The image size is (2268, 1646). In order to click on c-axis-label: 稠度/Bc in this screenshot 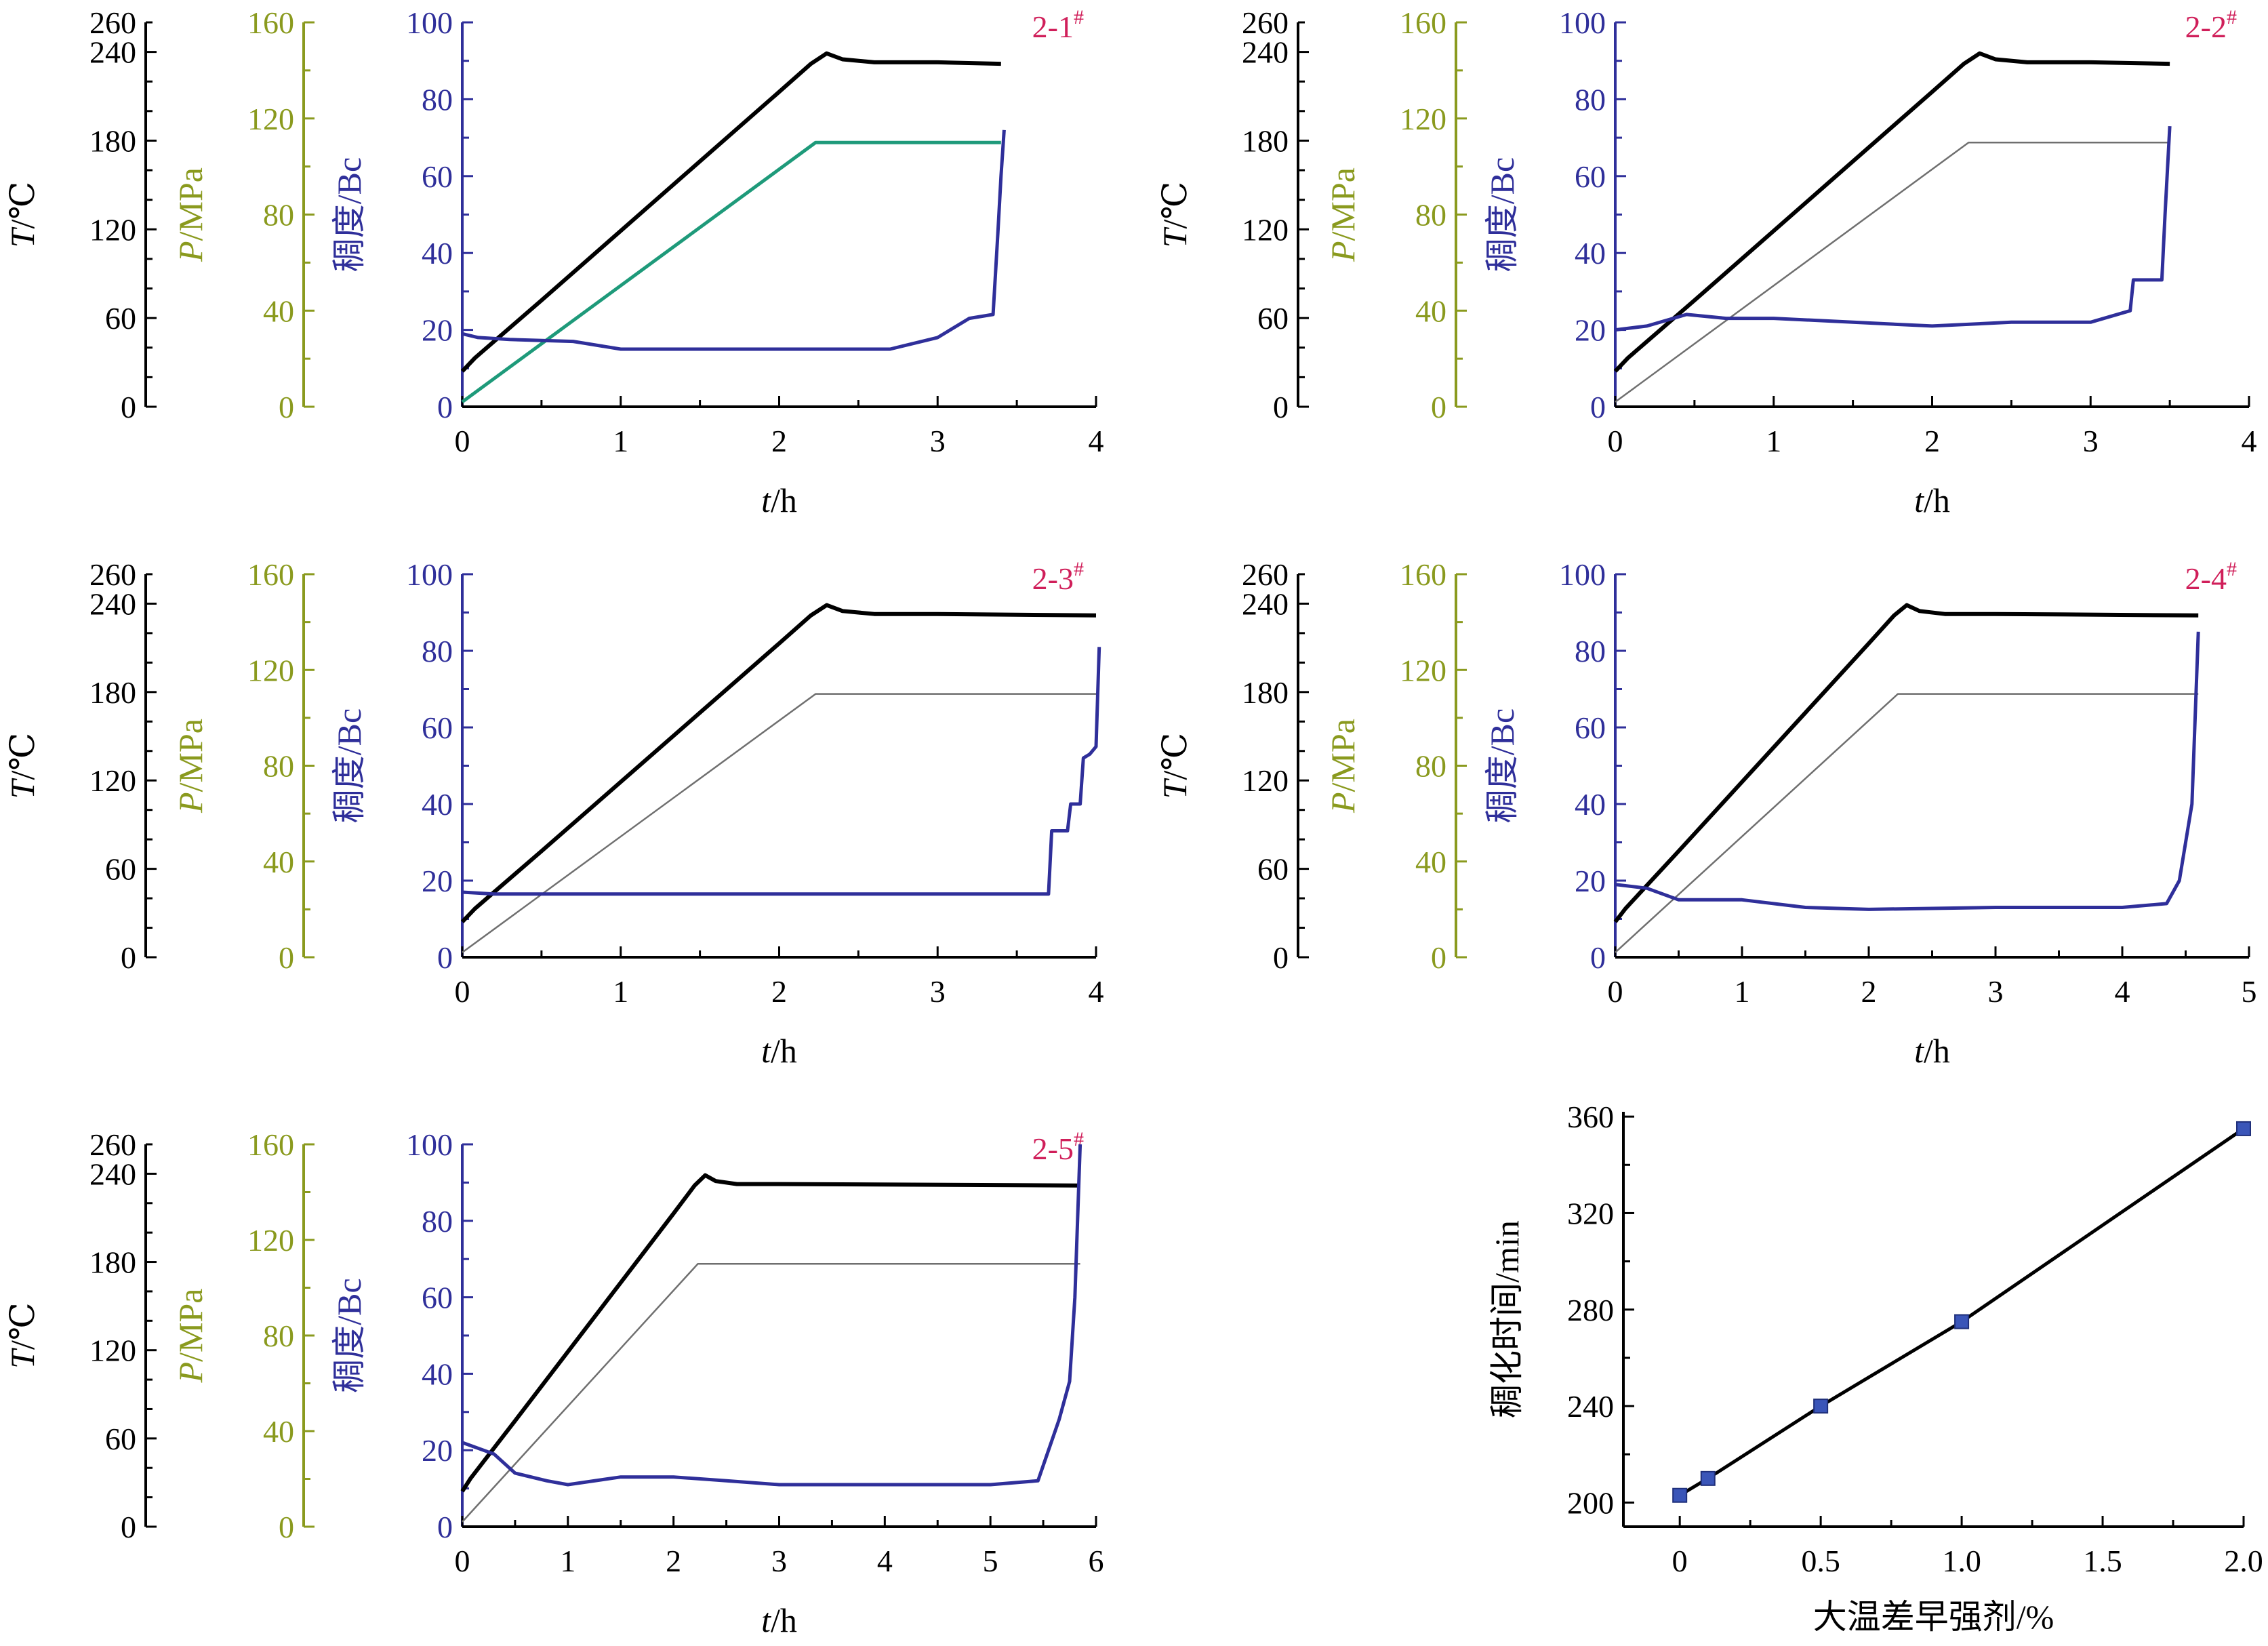, I will do `click(349, 214)`.